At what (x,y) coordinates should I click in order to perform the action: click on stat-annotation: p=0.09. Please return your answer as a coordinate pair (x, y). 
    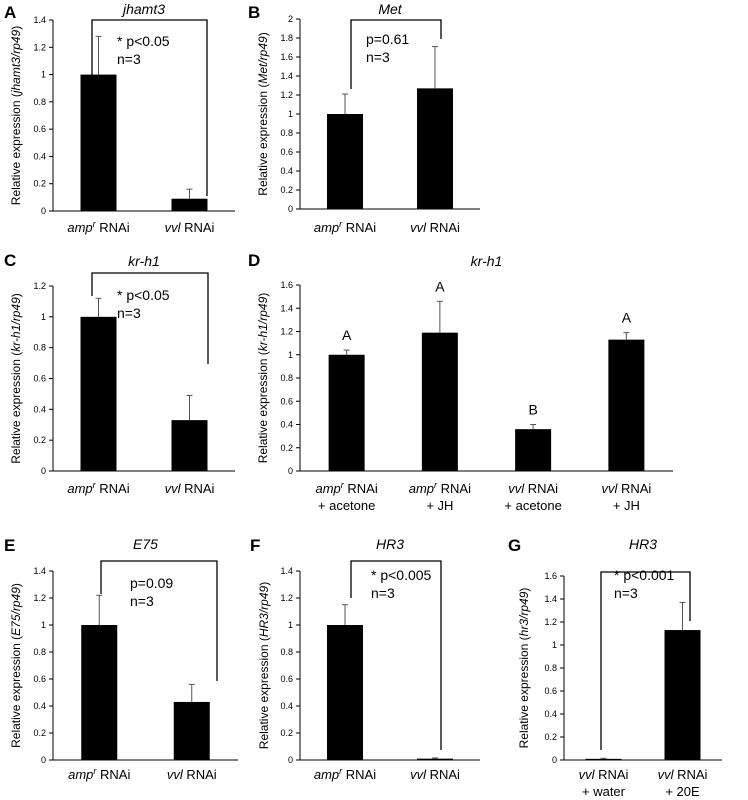
    Looking at the image, I should click on (151, 583).